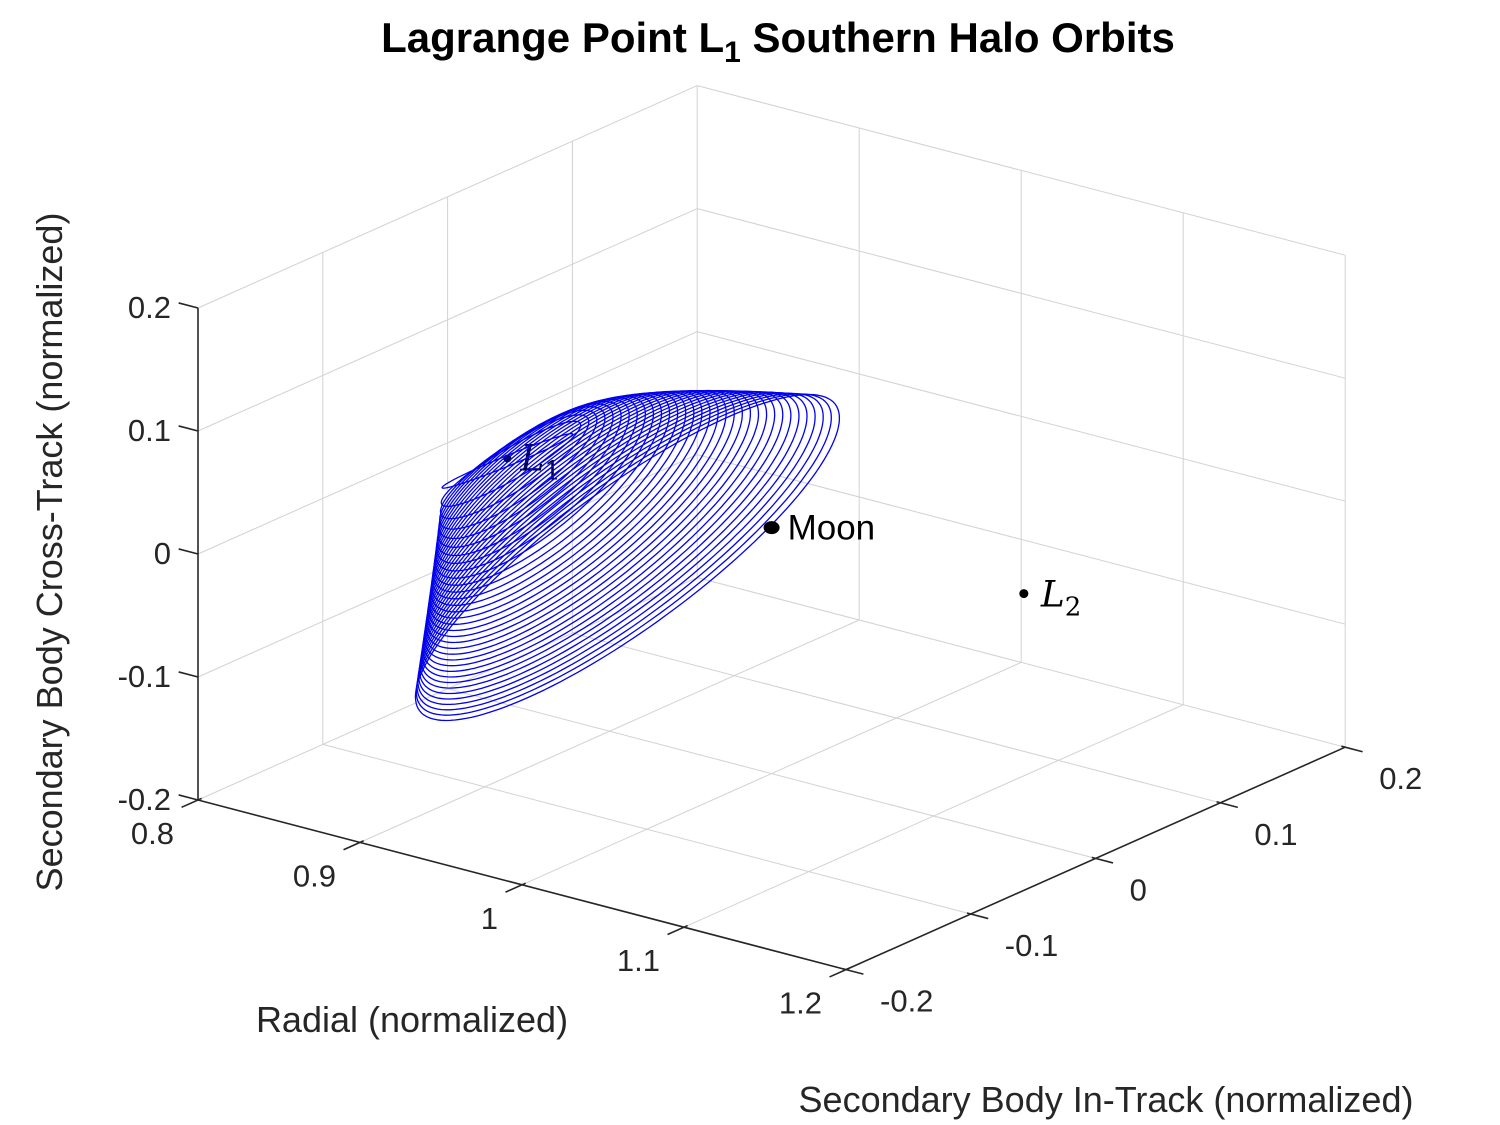  Describe the element at coordinates (906, 1001) in the screenshot. I see `y-tick-label: -0.2` at that location.